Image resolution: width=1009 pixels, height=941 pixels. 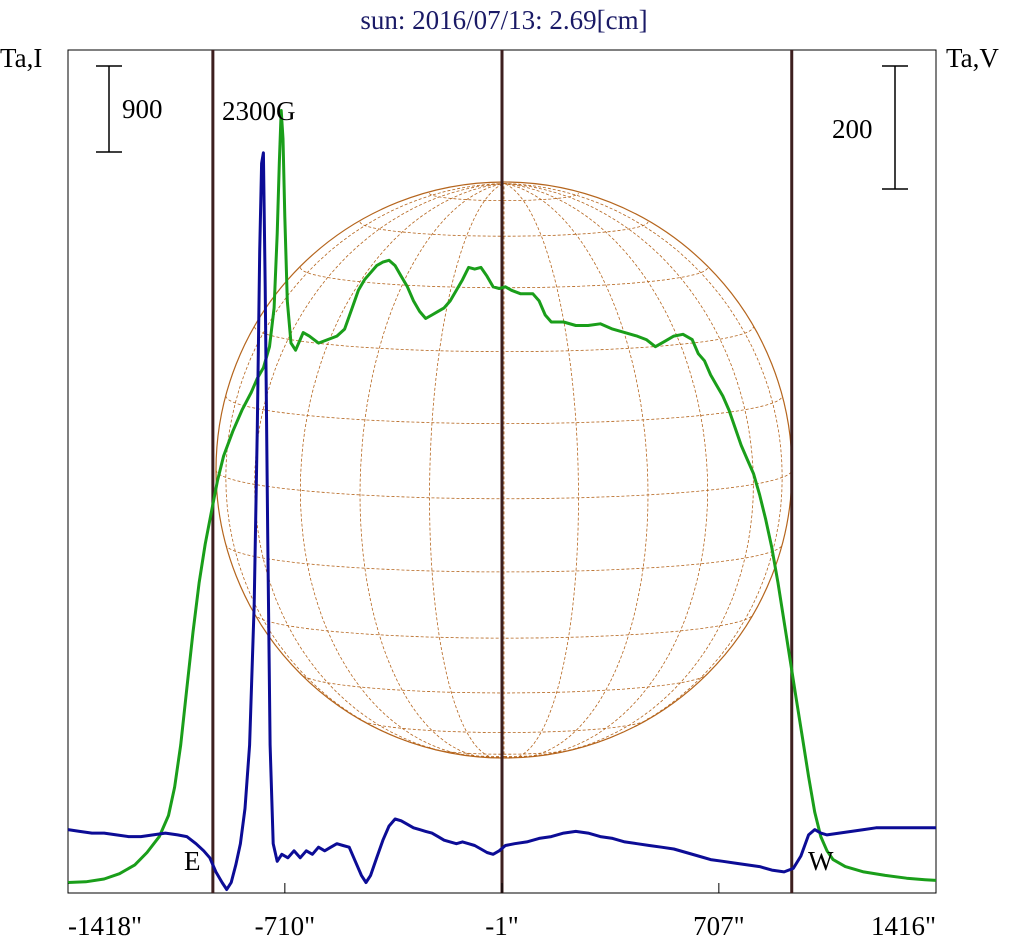 I want to click on x-tick-label: -1", so click(x=502, y=926).